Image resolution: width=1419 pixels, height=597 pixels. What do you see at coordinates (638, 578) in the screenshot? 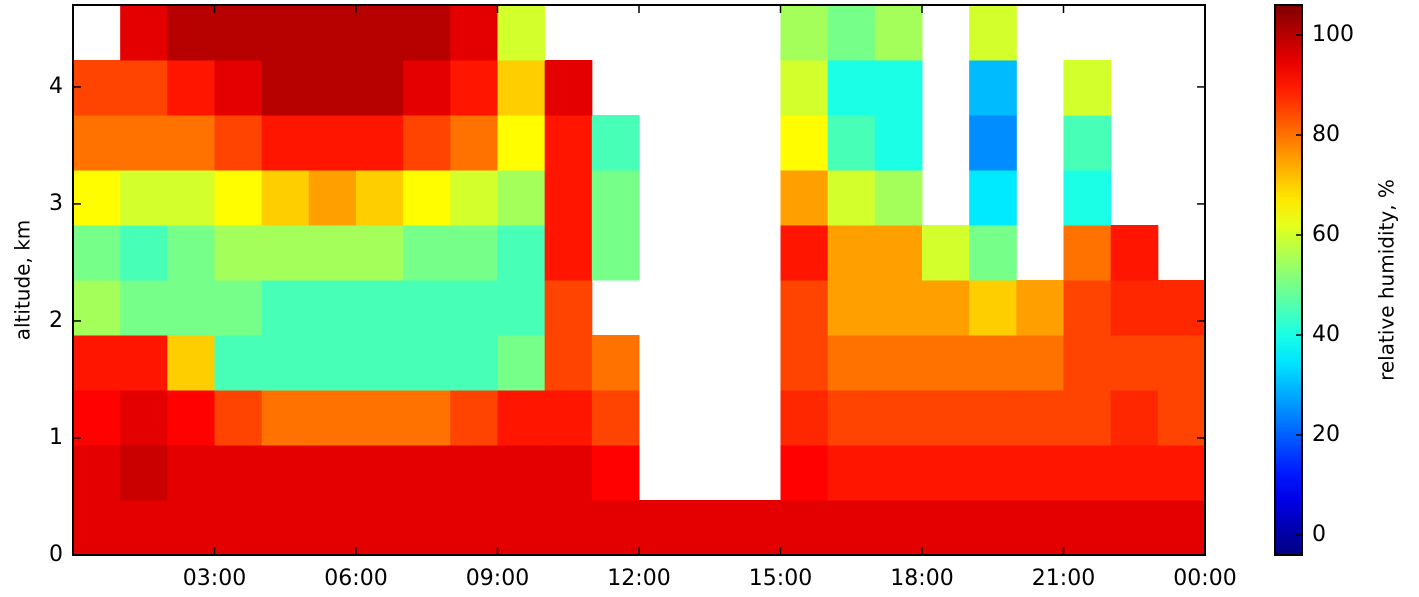
I see `x-tick-label: 12:00` at bounding box center [638, 578].